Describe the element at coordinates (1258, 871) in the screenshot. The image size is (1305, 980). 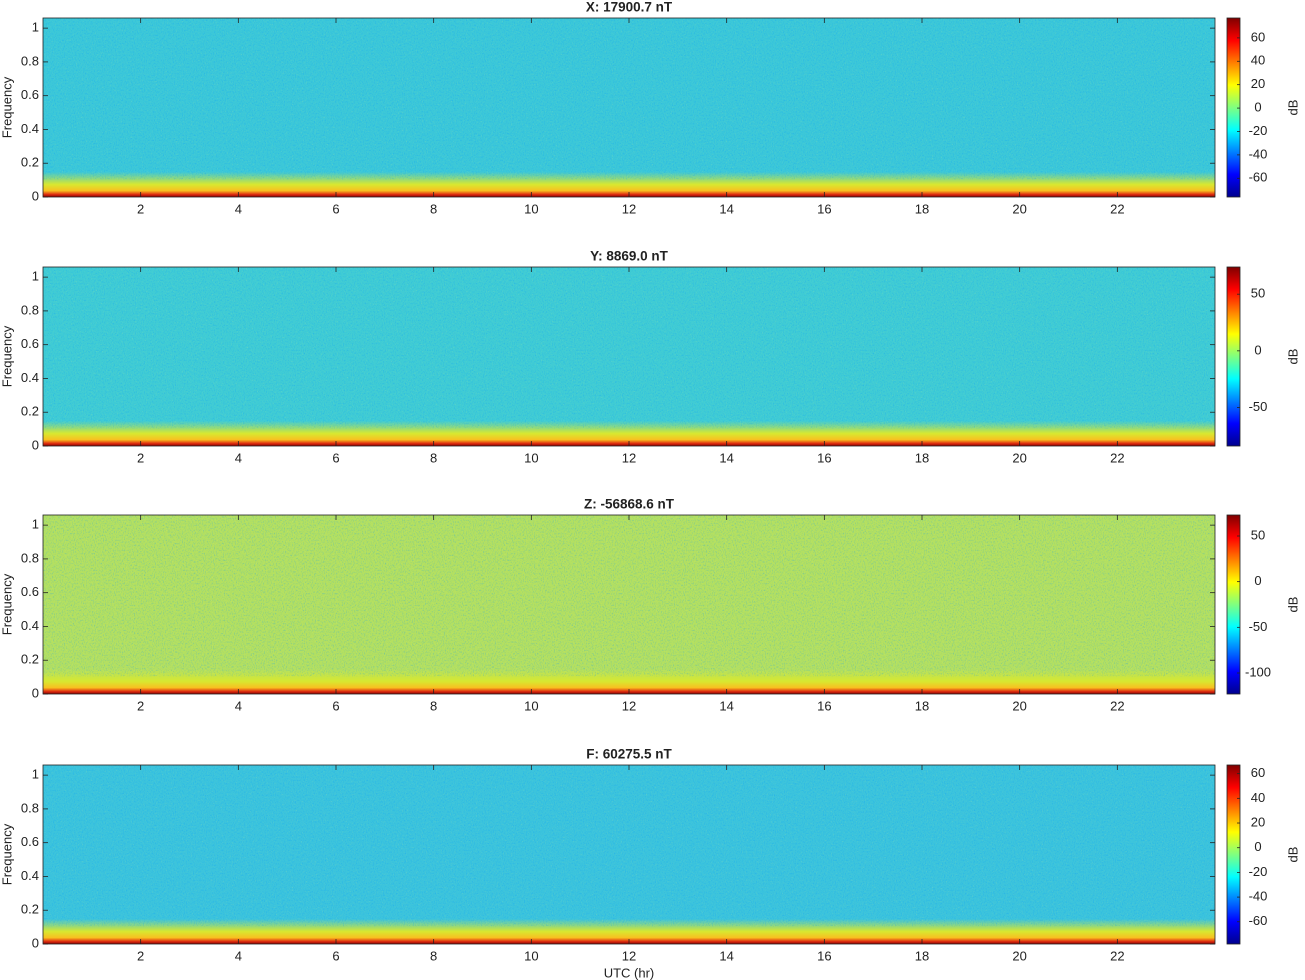
I see `colorbar-tick-label: -20` at that location.